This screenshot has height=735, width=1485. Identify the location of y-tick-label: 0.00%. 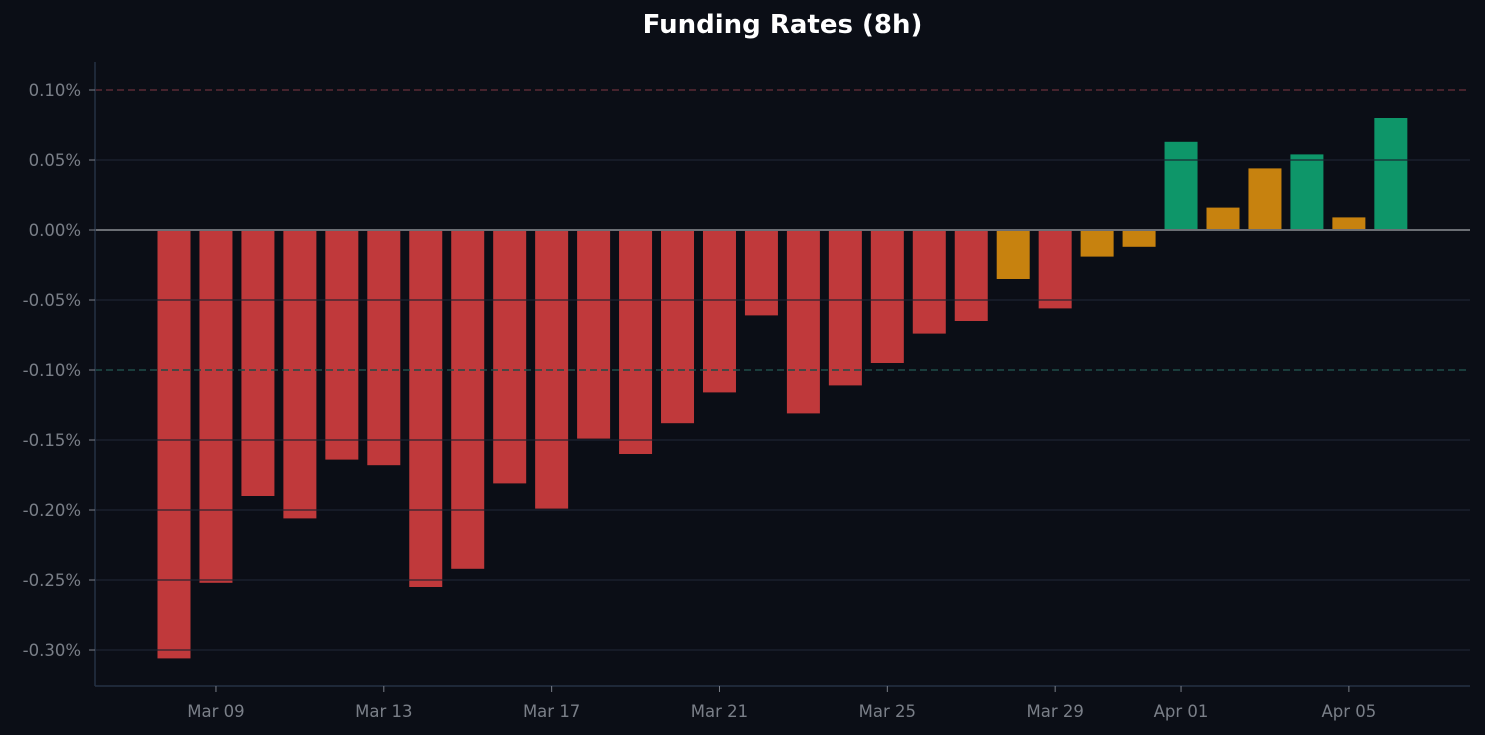
(55, 230).